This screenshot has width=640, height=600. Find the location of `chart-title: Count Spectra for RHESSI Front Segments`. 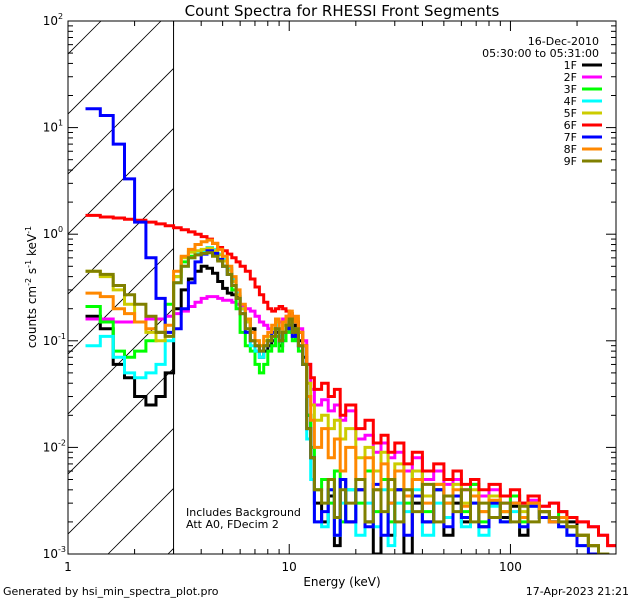

chart-title: Count Spectra for RHESSI Front Segments is located at coordinates (342, 11).